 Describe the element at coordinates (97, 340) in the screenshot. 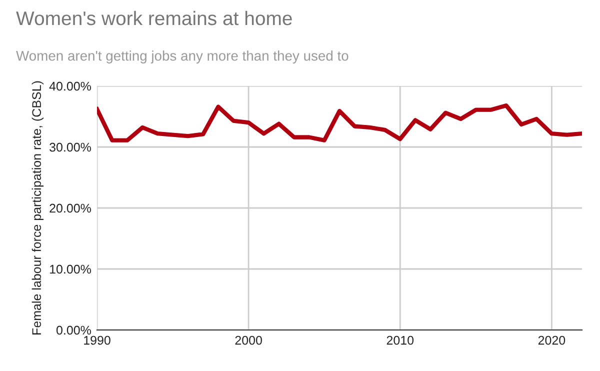

I see `x-tick-label: 1990` at that location.